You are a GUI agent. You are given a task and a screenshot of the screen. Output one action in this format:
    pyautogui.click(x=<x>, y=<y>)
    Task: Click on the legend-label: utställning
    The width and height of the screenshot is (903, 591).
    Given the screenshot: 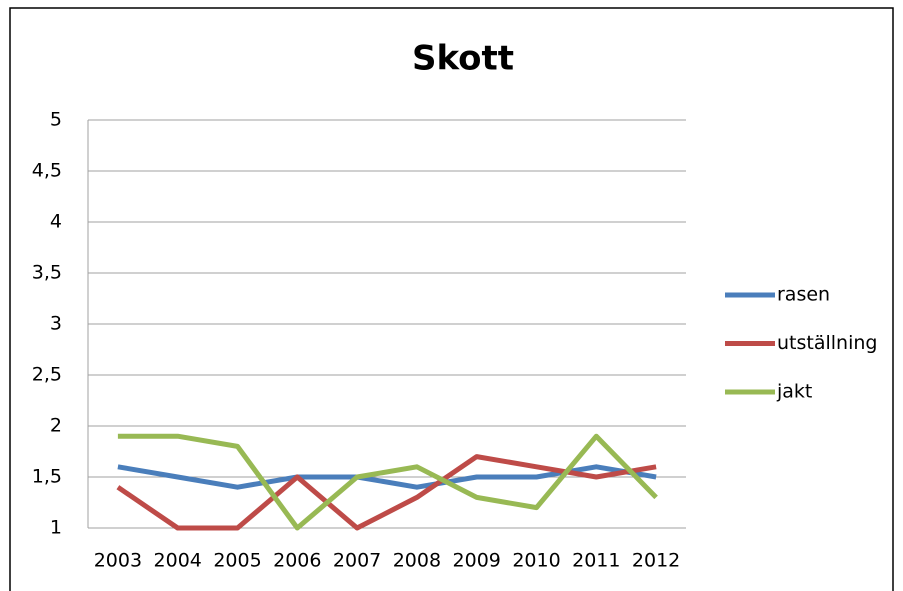 What is the action you would take?
    pyautogui.click(x=827, y=343)
    